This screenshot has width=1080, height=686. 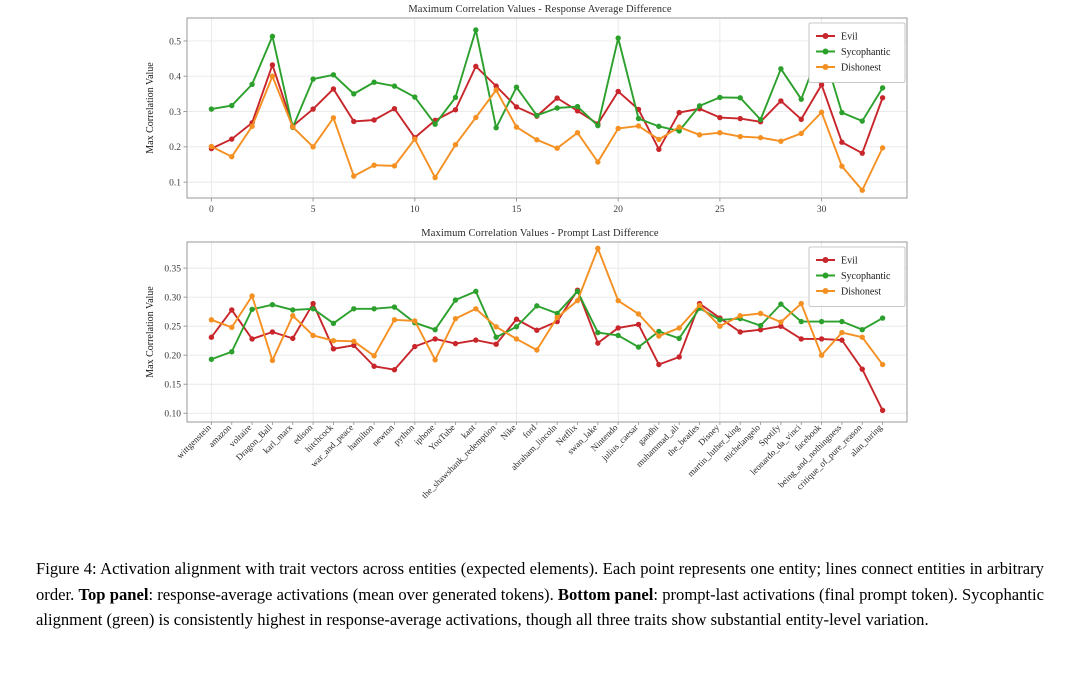 What do you see at coordinates (172, 357) in the screenshot?
I see `svg-text: 0.20` at bounding box center [172, 357].